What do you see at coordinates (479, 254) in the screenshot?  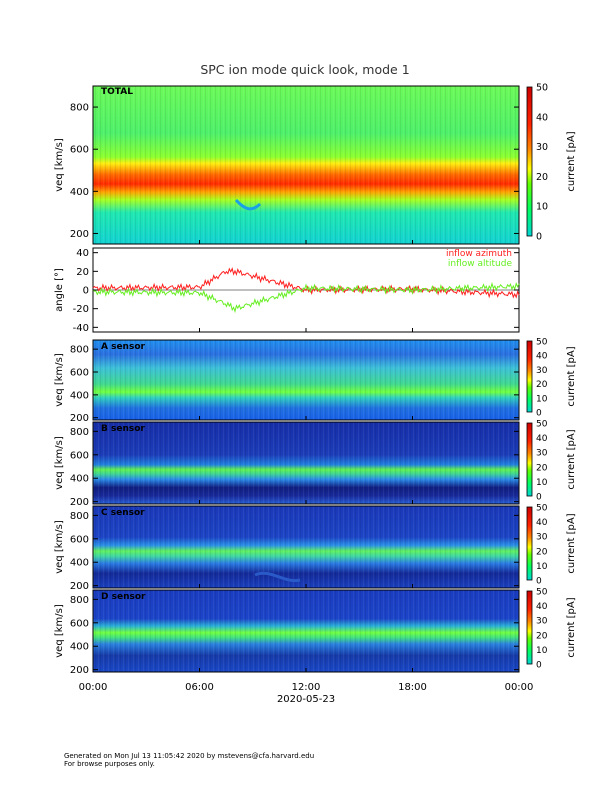 I see `legend-azimuth: inflow azimuth` at bounding box center [479, 254].